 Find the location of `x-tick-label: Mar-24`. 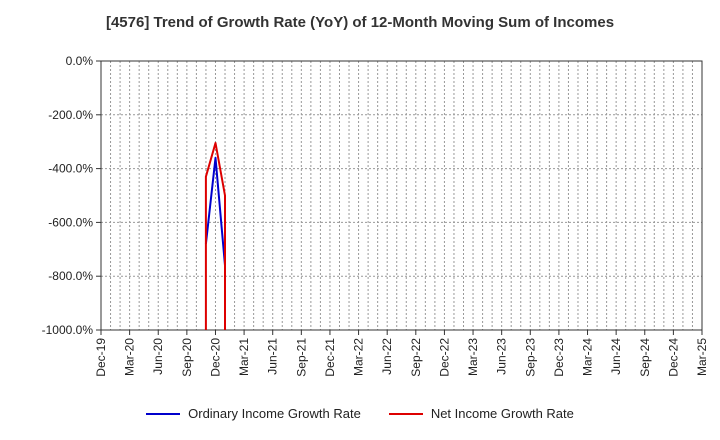

x-tick-label: Mar-24 is located at coordinates (588, 357).